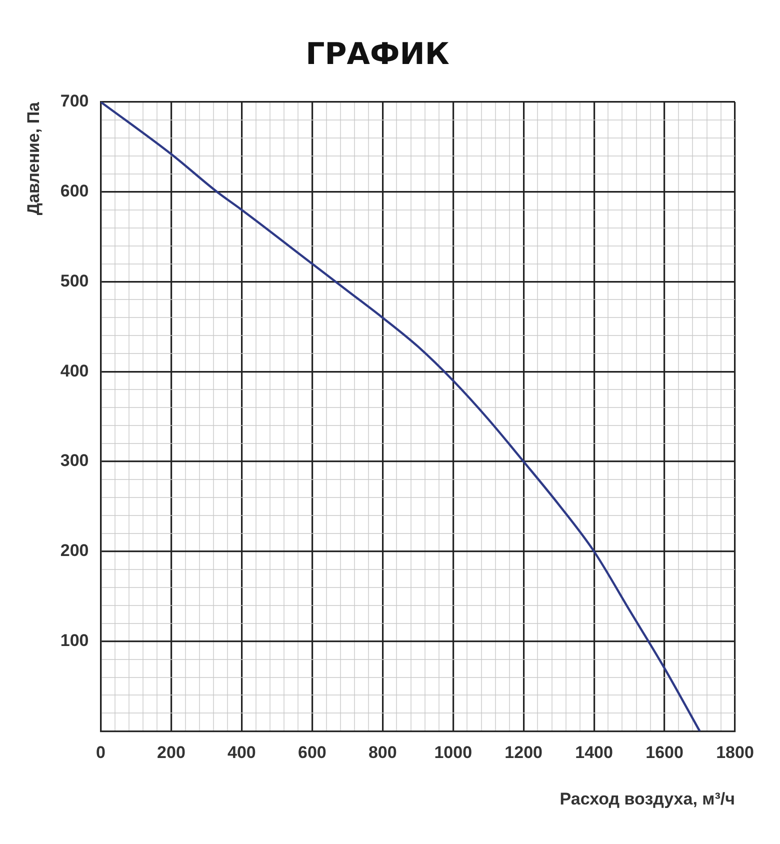 The height and width of the screenshot is (844, 780). Describe the element at coordinates (665, 752) in the screenshot. I see `x-tick-label: 1600` at that location.